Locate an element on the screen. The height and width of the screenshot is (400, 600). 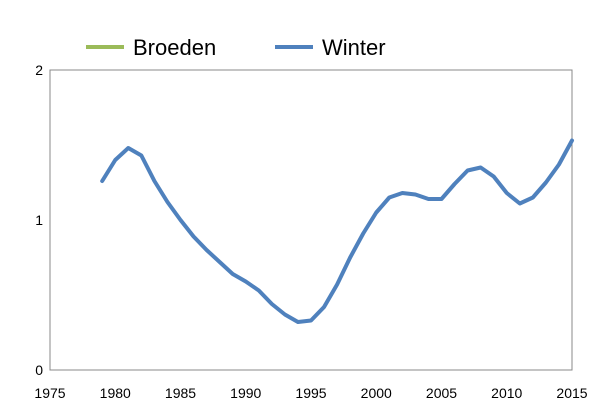
x-tick-label: 1985 is located at coordinates (180, 392).